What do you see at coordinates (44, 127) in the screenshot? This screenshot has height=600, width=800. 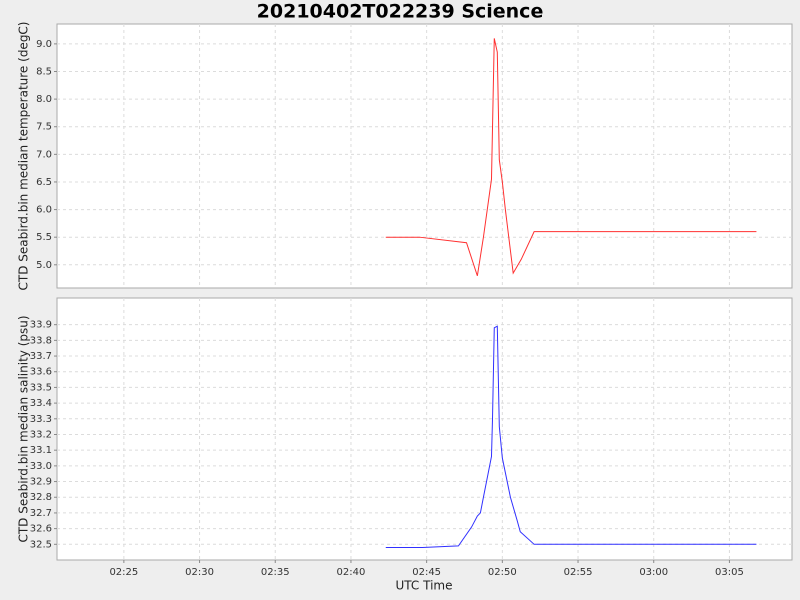 I see `y-tick-label: 7.5` at bounding box center [44, 127].